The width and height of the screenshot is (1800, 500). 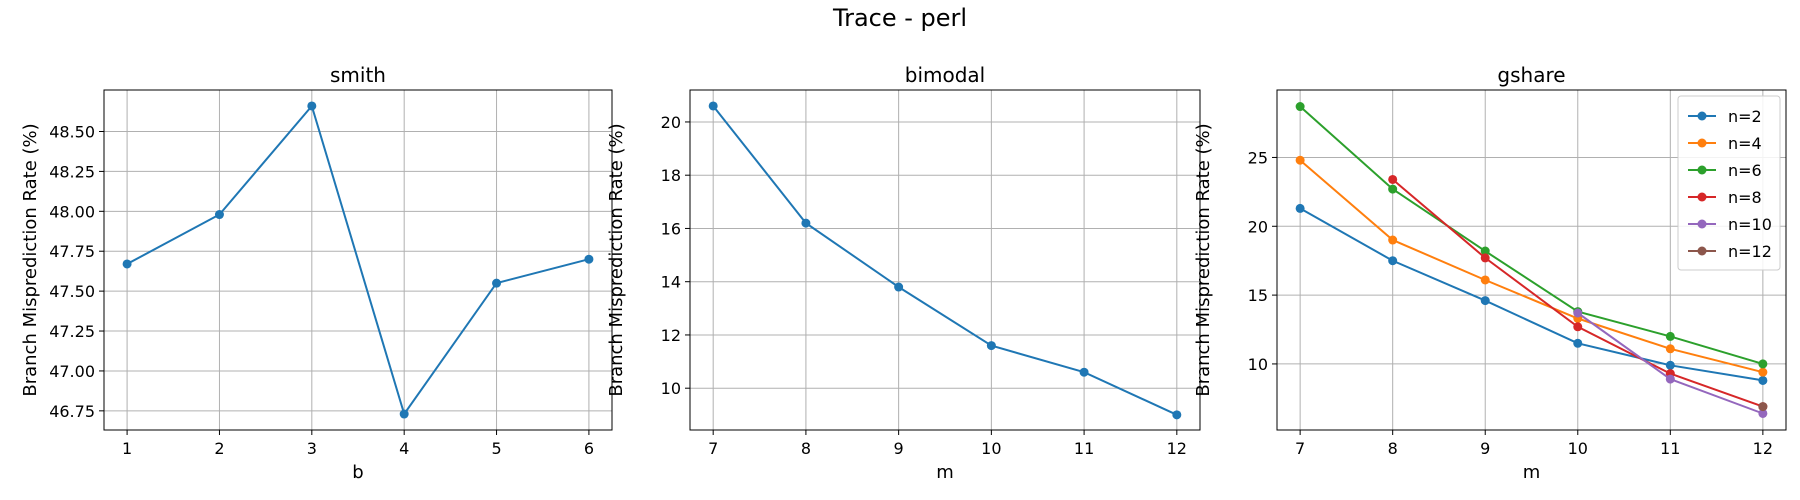 What do you see at coordinates (1750, 224) in the screenshot?
I see `legend-label: n=10` at bounding box center [1750, 224].